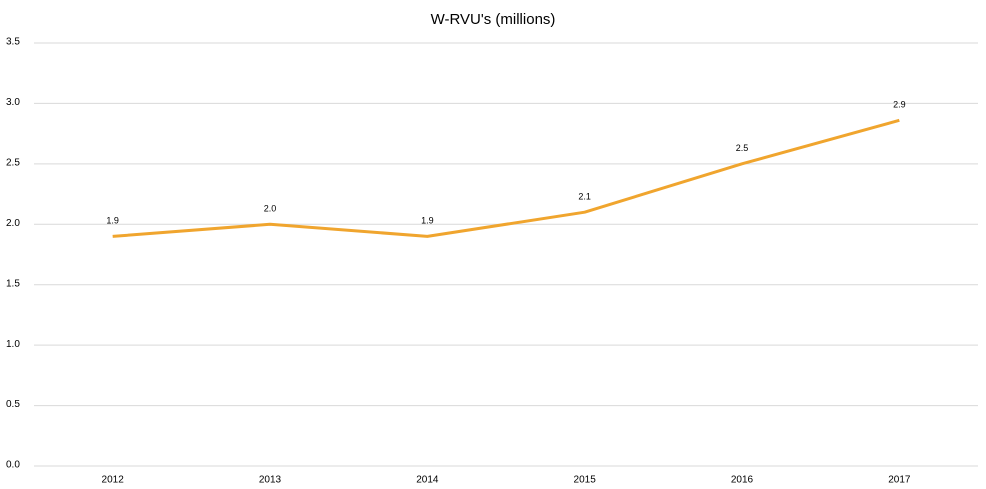 The image size is (986, 489). What do you see at coordinates (13, 344) in the screenshot?
I see `y-tick-label: 1.0` at bounding box center [13, 344].